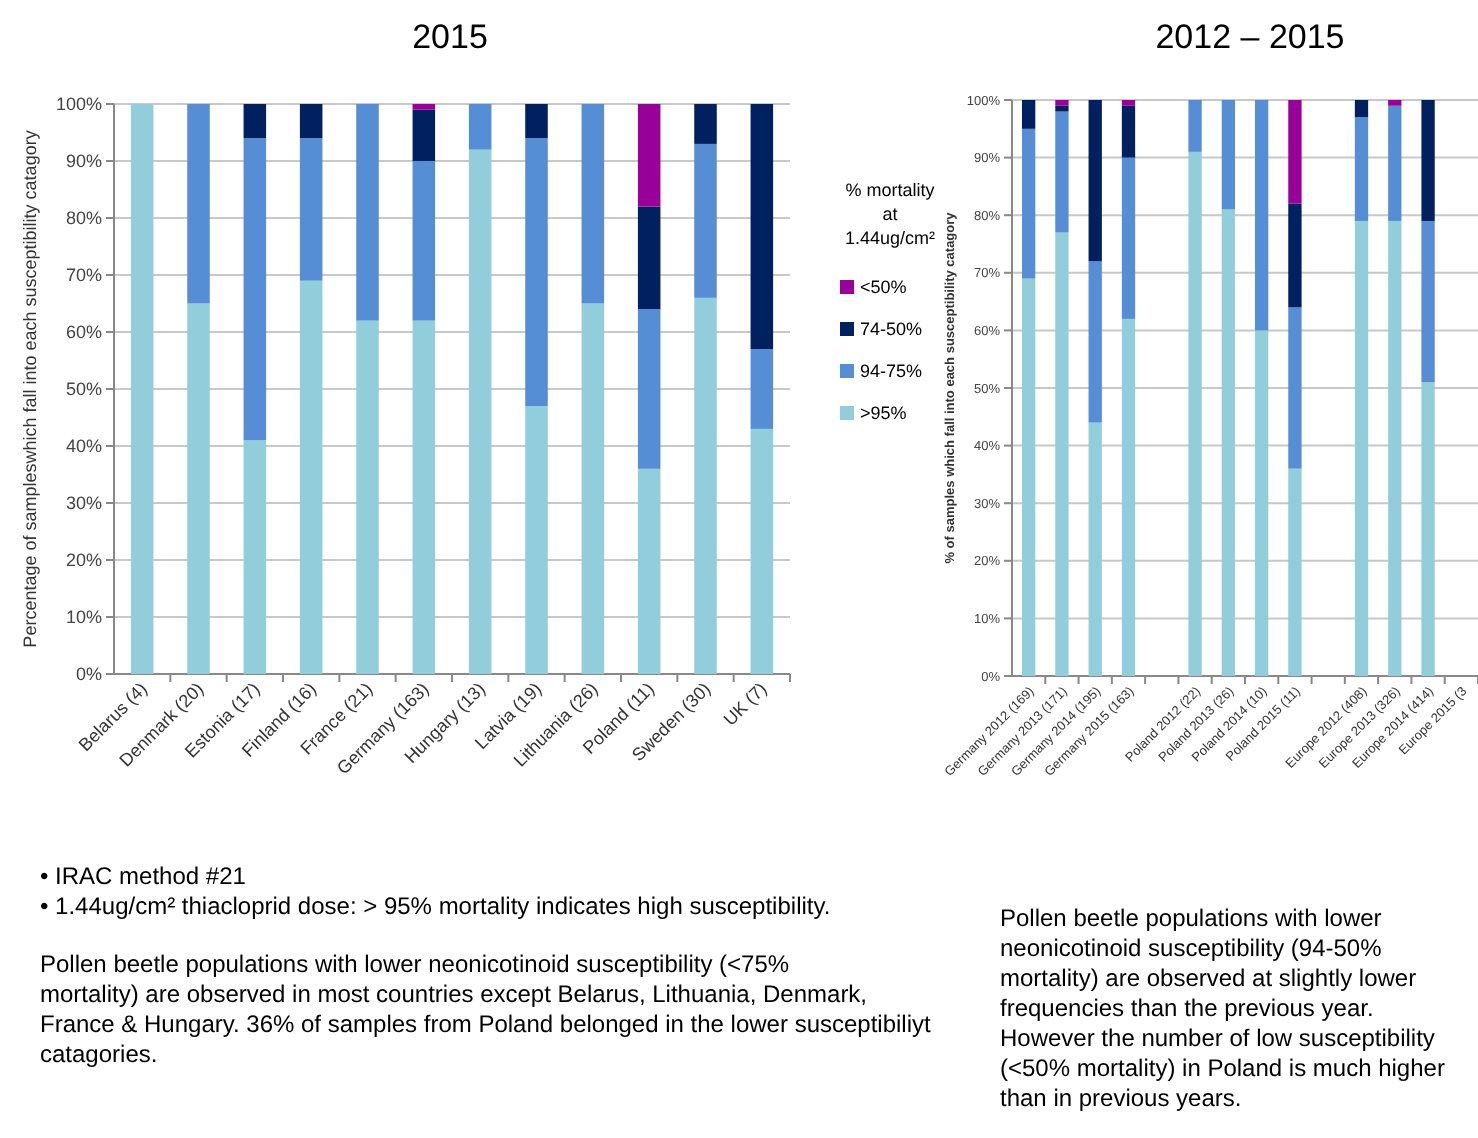  What do you see at coordinates (891, 370) in the screenshot?
I see `legend-label: 94-75%` at bounding box center [891, 370].